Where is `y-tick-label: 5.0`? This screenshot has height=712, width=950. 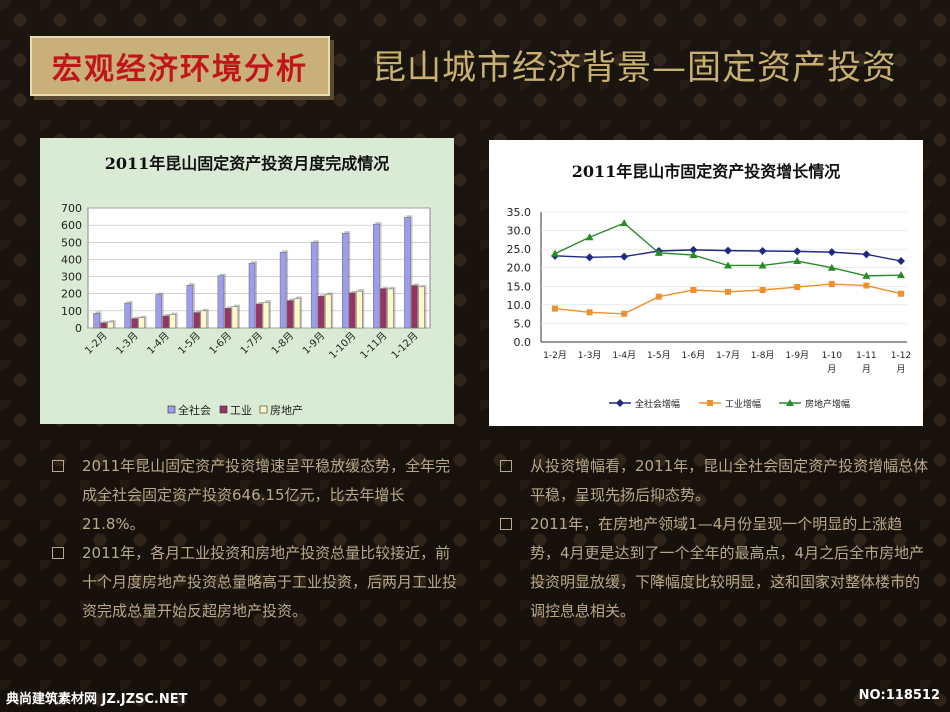
y-tick-label: 5.0 is located at coordinates (523, 323).